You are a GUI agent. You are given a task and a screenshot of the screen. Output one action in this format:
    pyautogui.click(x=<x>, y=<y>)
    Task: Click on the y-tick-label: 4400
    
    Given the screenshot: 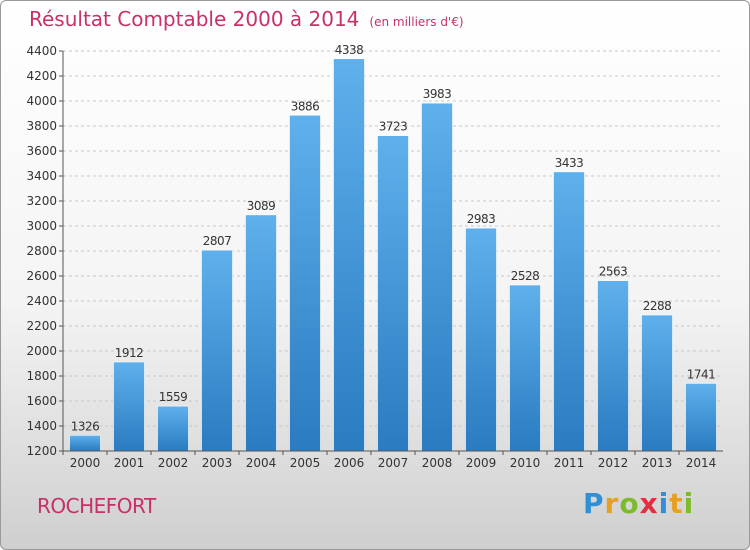 What is the action you would take?
    pyautogui.click(x=41, y=51)
    